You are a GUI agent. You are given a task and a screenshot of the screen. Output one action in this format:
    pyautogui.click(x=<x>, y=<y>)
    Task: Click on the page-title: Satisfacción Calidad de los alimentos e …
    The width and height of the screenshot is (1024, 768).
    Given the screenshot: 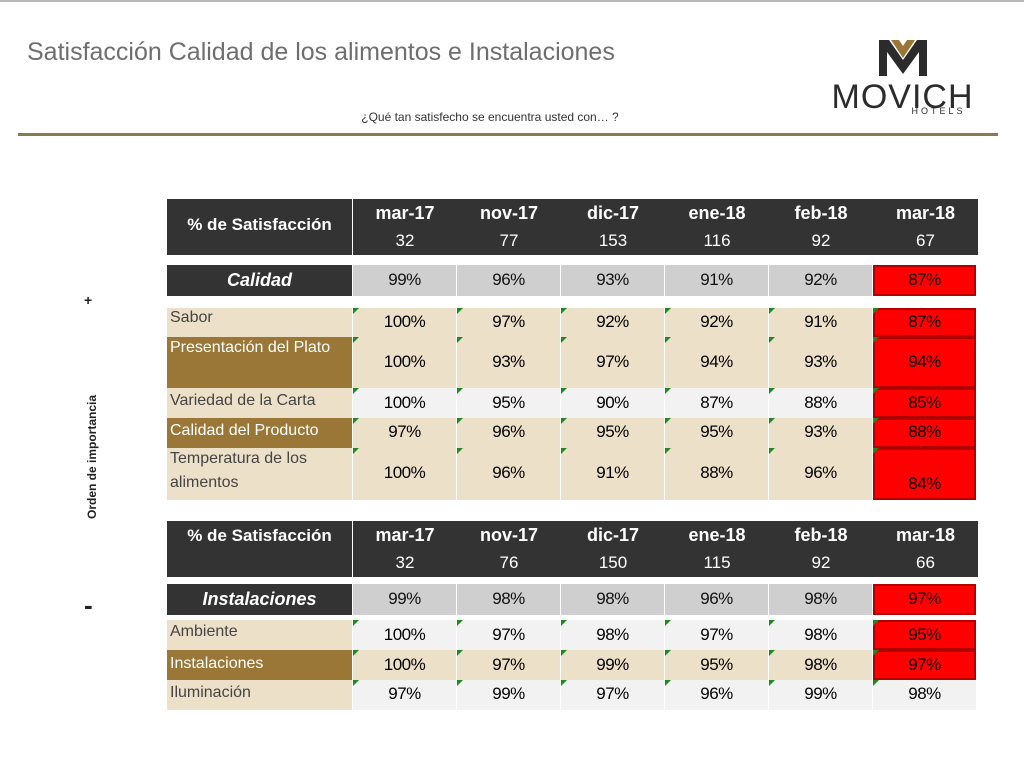 What is the action you would take?
    pyautogui.click(x=321, y=52)
    